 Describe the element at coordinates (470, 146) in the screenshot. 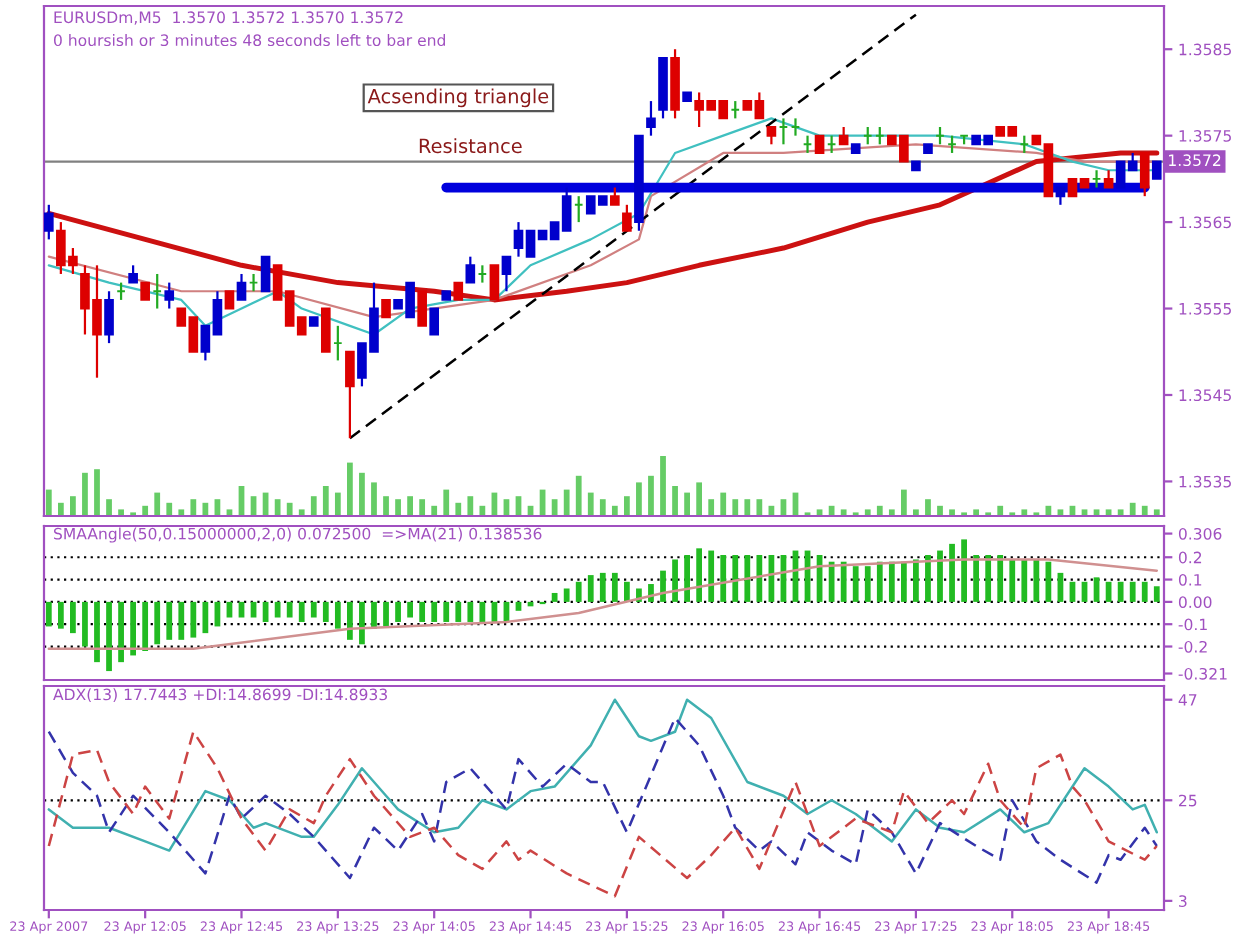

I see `annotation: Resistance` at that location.